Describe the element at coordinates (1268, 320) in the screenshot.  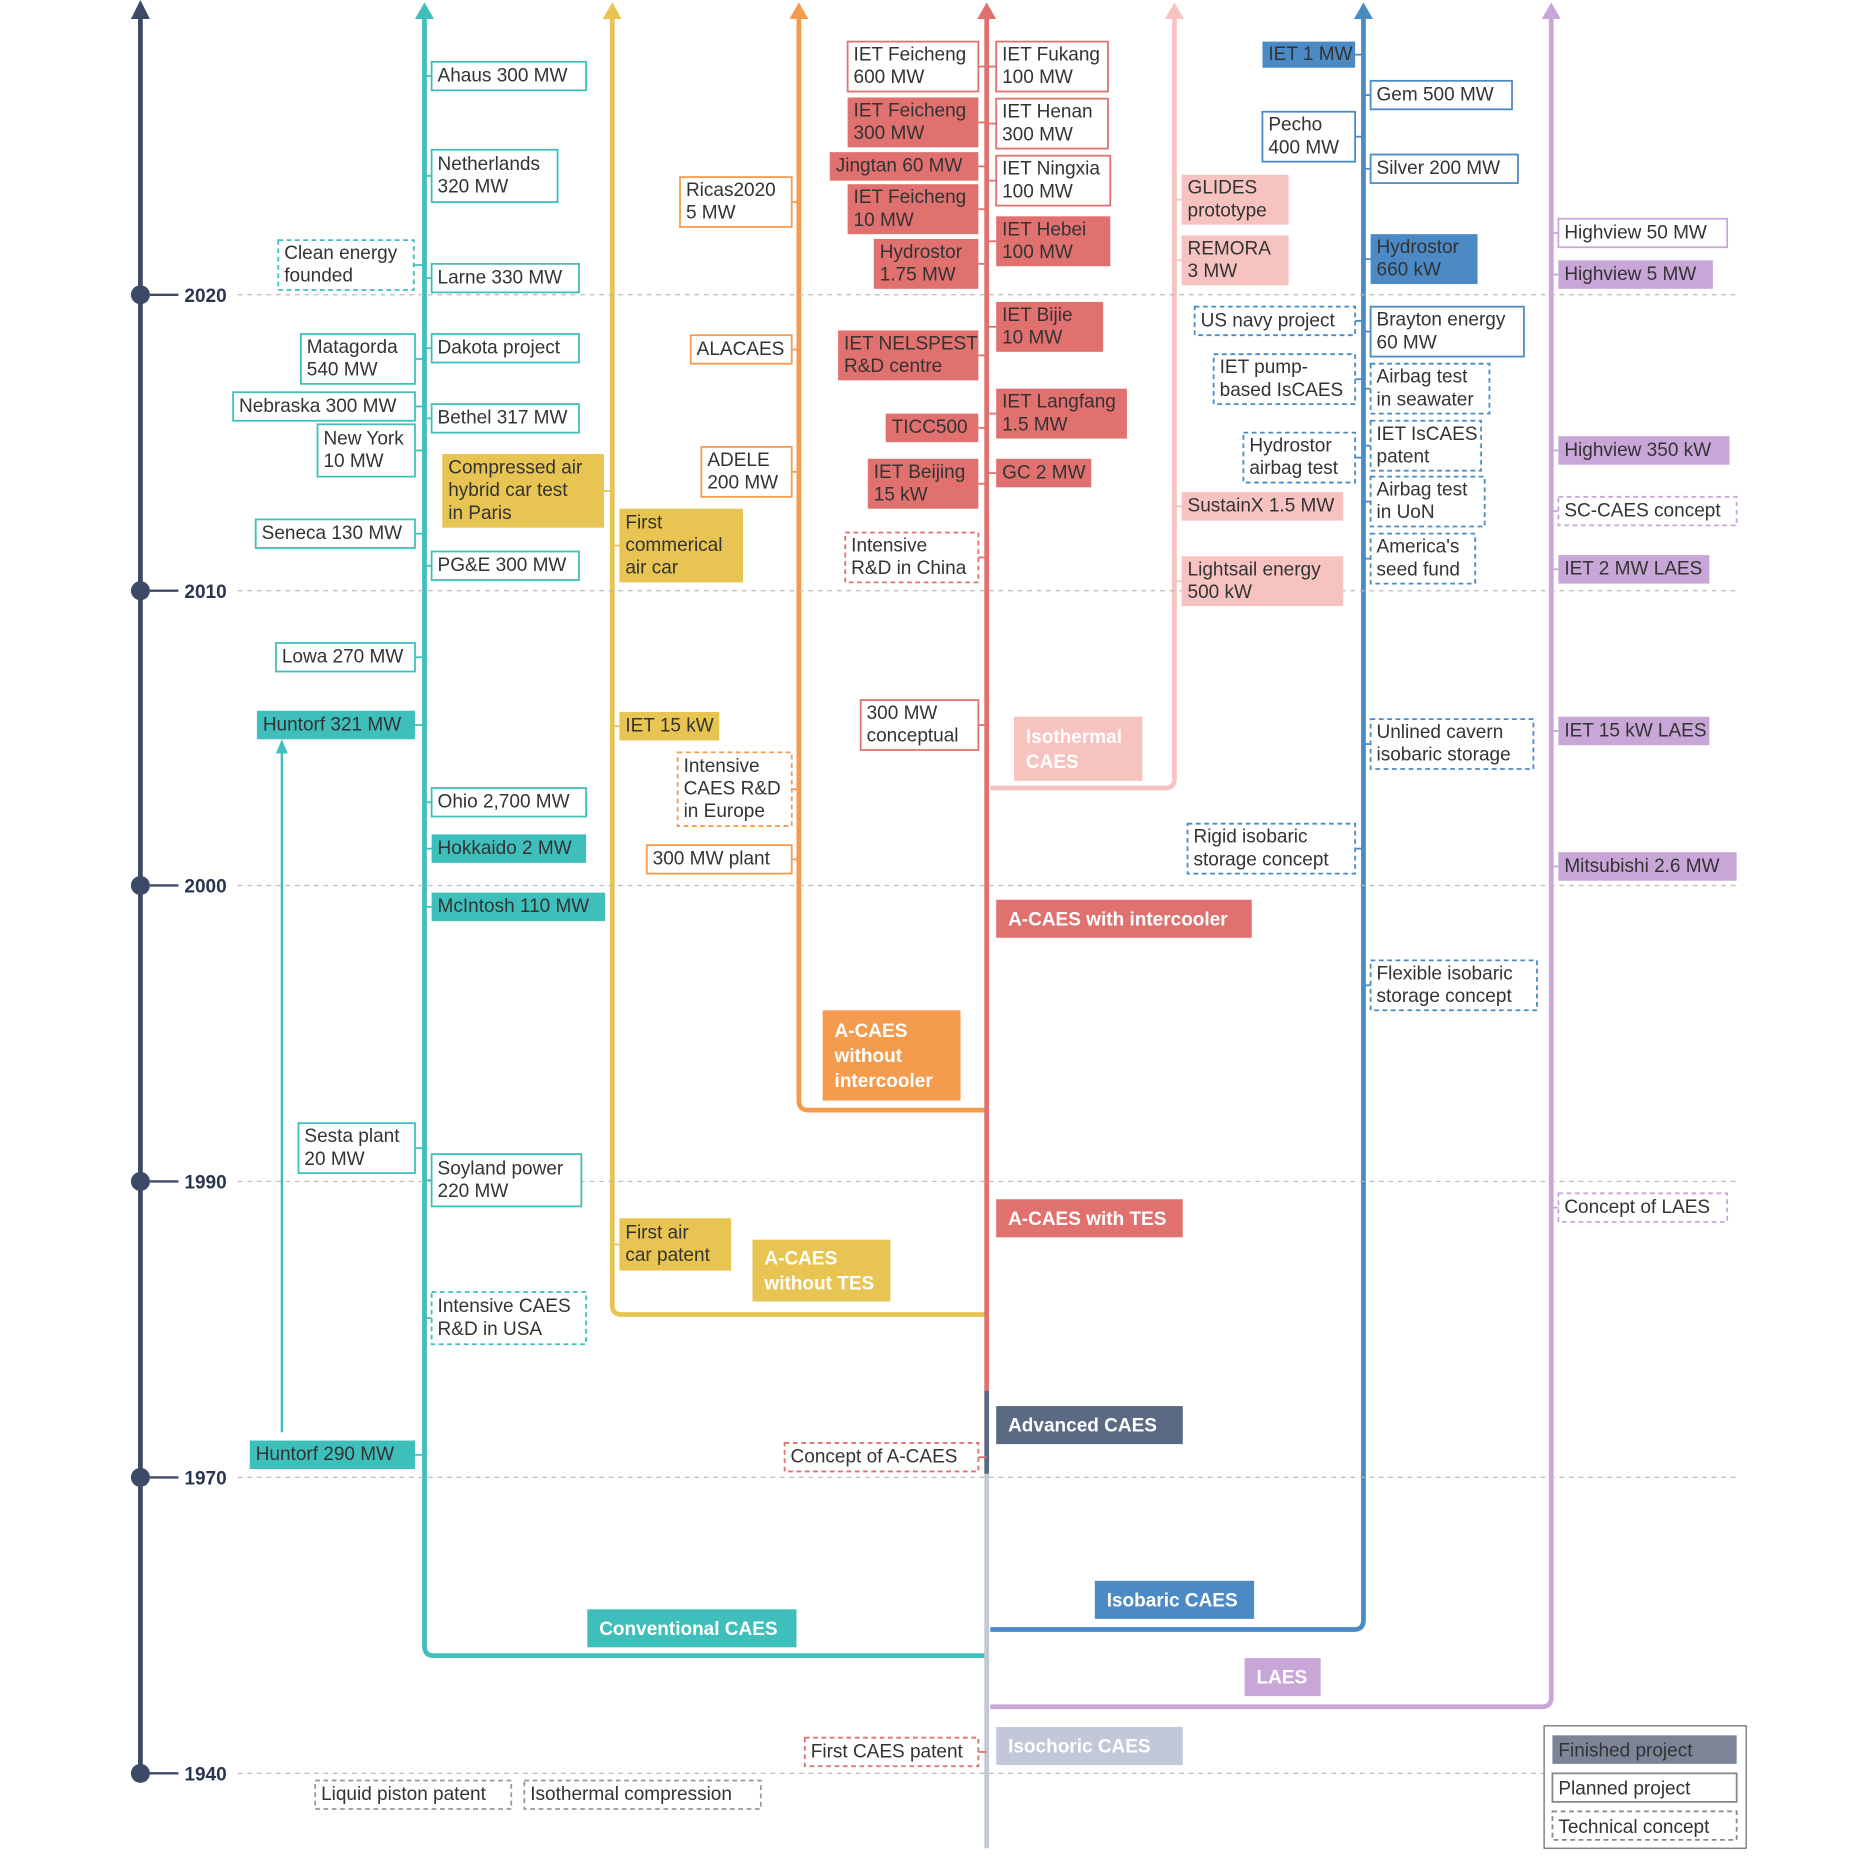
I see `box-text: US navy project` at that location.